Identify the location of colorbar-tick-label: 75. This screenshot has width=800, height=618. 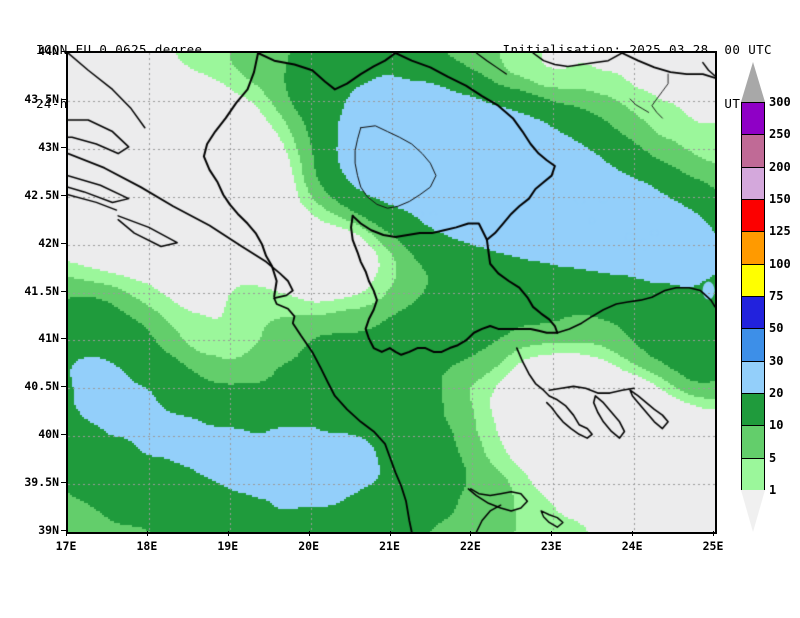
(776, 296).